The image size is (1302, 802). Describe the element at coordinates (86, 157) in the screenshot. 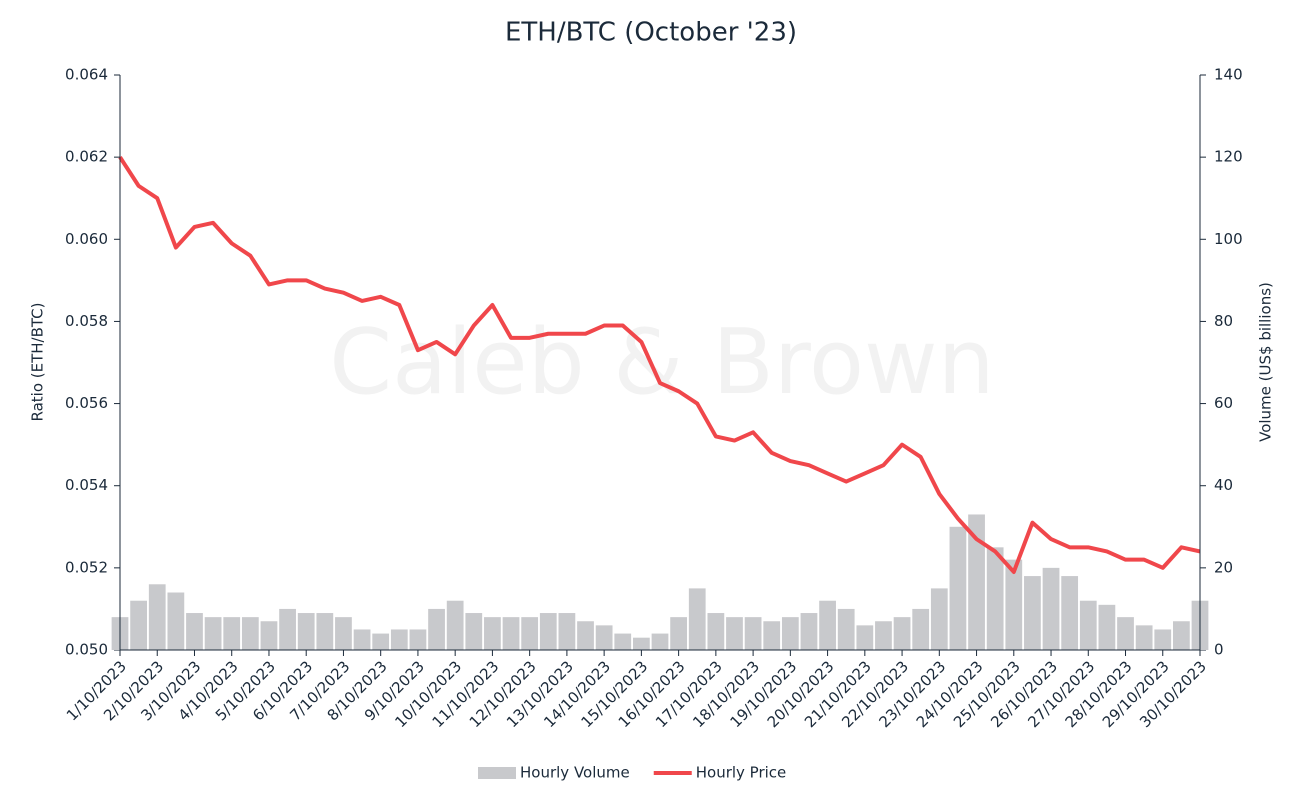

I see `y-tick-label: 0.062` at that location.